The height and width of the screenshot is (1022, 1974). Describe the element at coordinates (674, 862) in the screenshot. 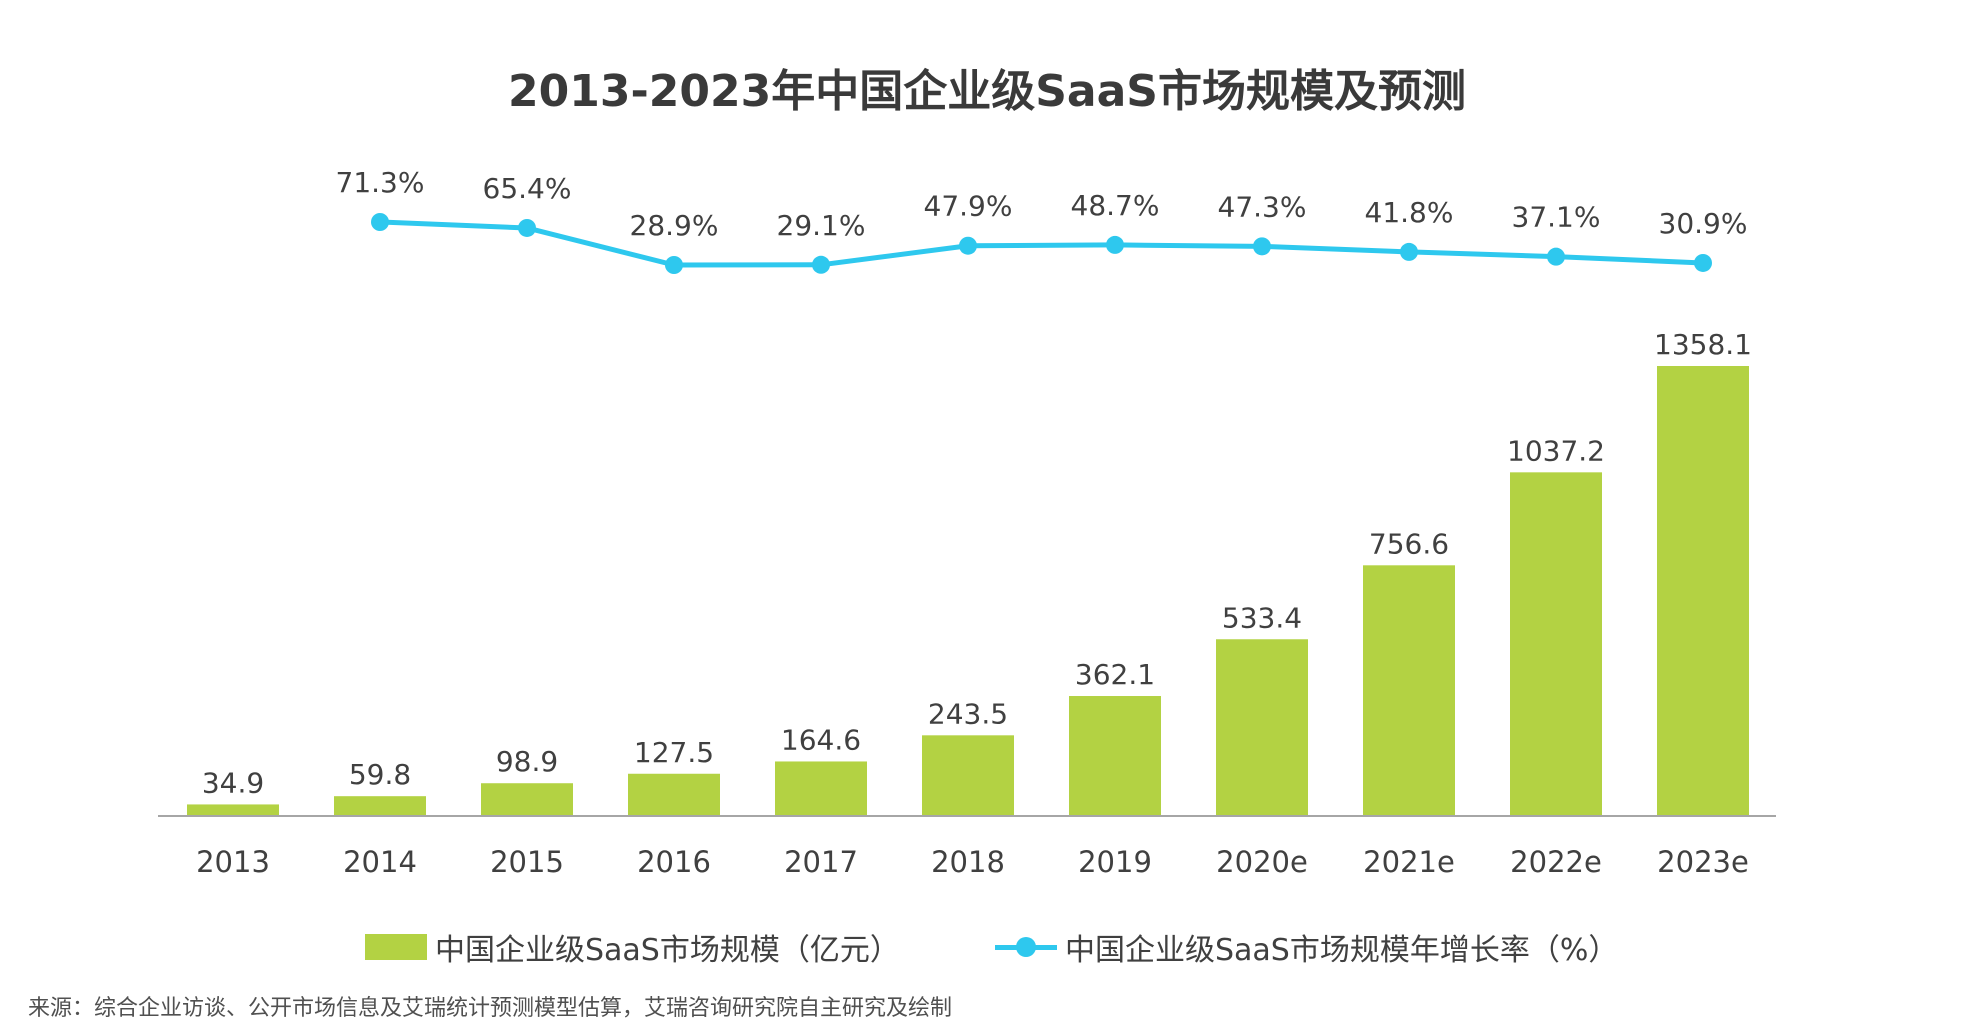

I see `x-tick-label-2016: 2016` at that location.